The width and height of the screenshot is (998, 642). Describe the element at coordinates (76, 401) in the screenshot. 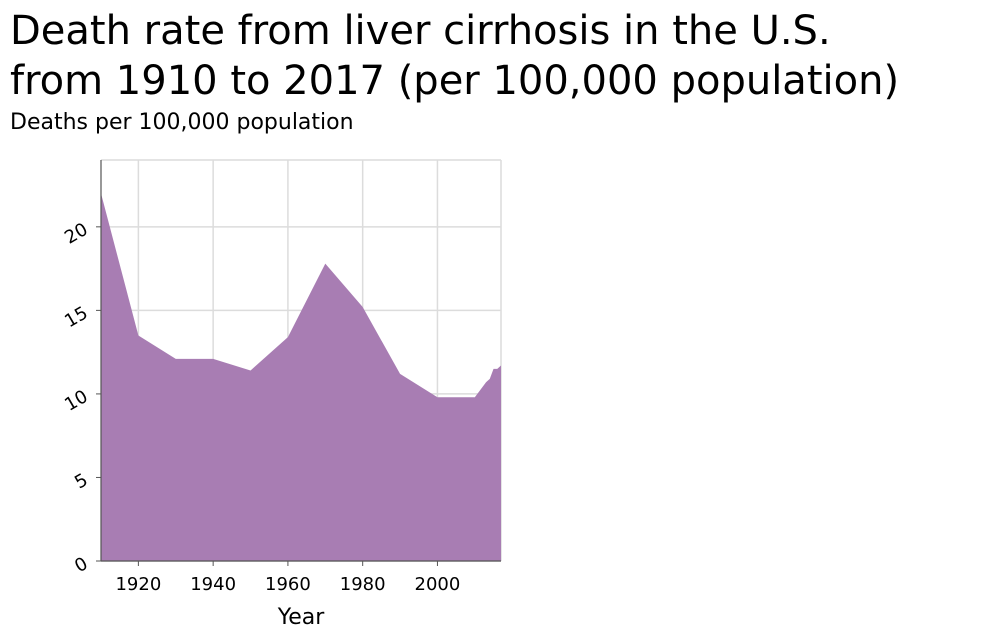

I see `y-tick-label: 10` at that location.